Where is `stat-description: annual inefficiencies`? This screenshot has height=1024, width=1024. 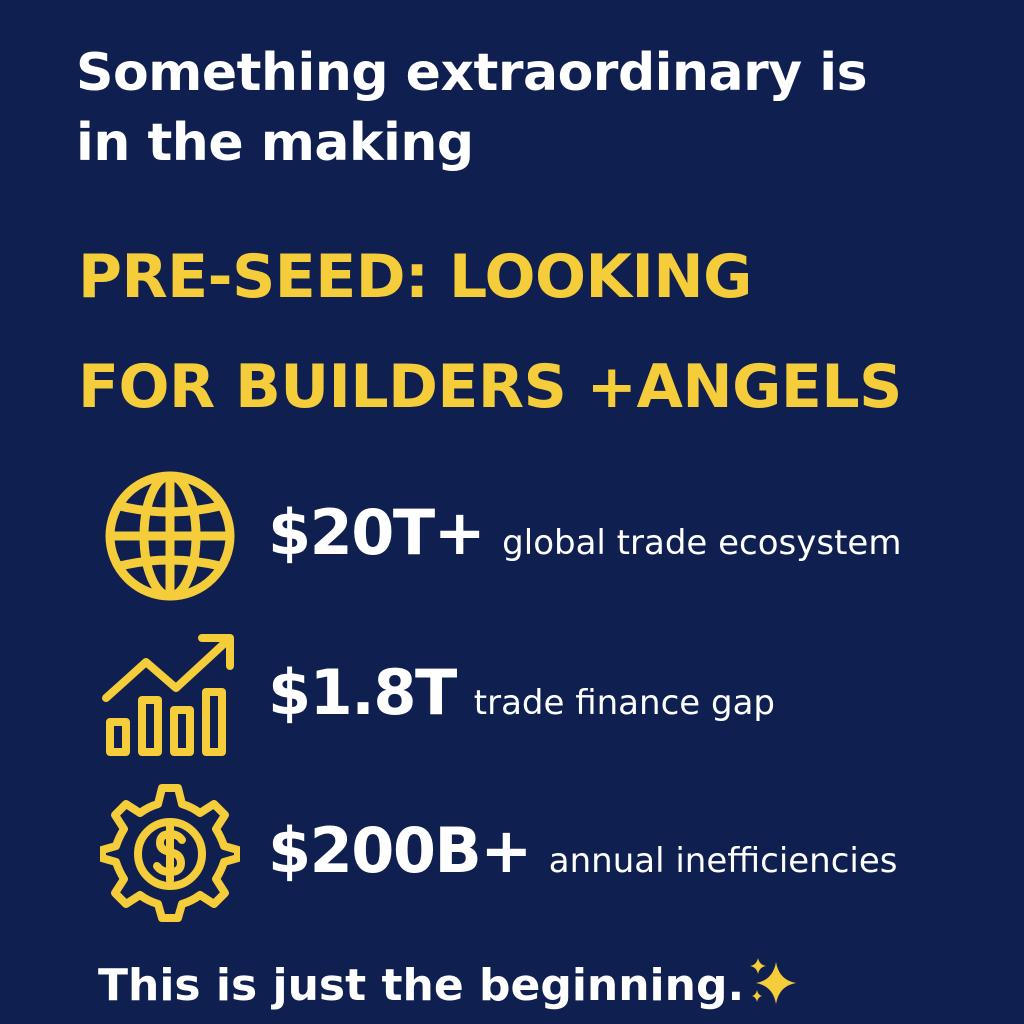
stat-description: annual inefficiencies is located at coordinates (723, 861).